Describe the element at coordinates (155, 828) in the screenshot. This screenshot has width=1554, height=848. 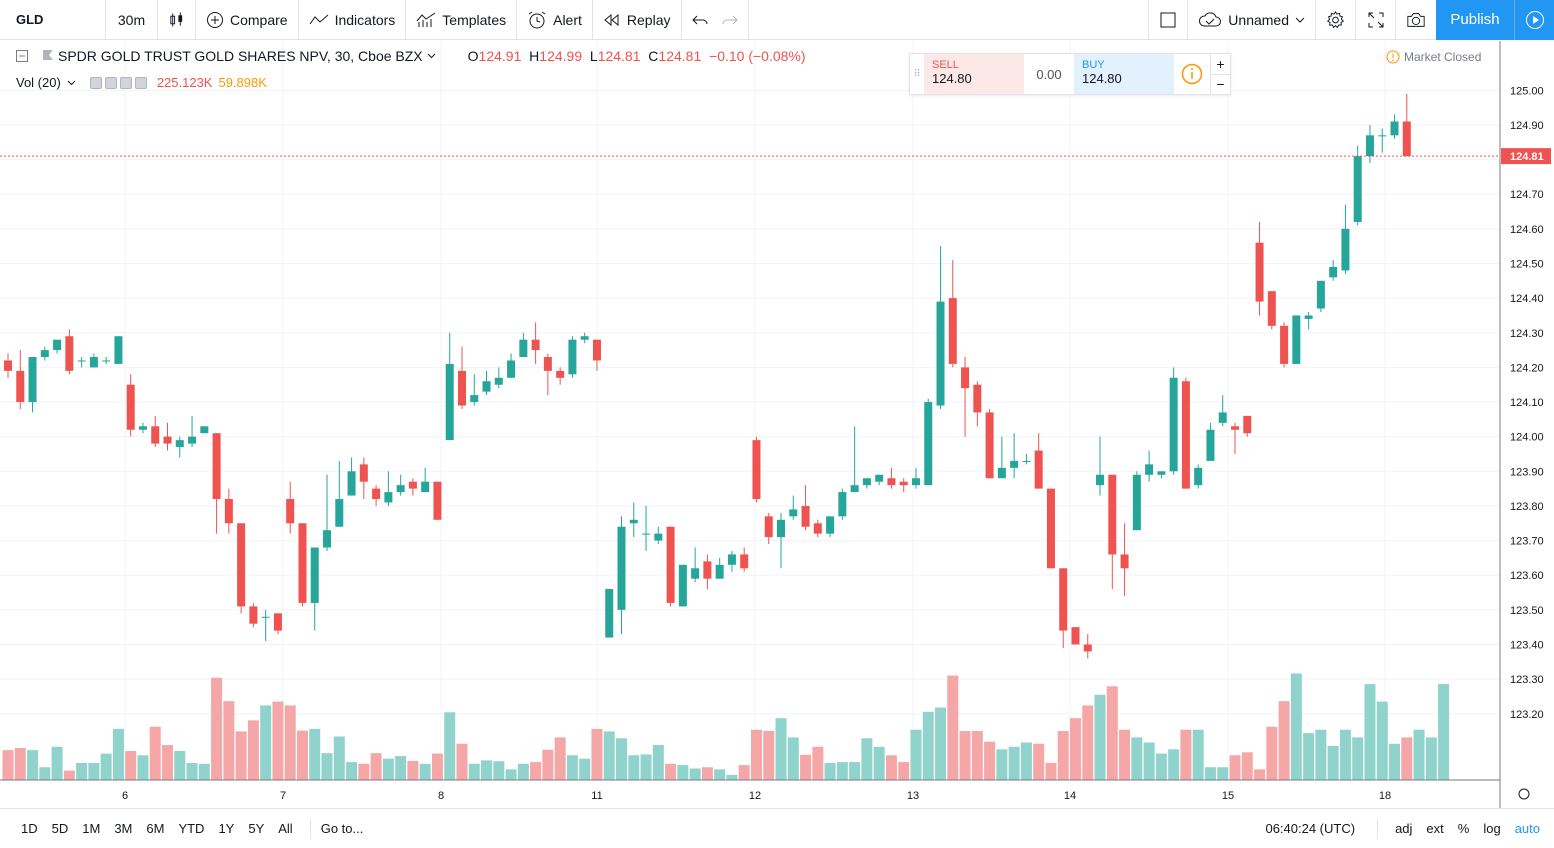
I see `range-6m: 6M` at that location.